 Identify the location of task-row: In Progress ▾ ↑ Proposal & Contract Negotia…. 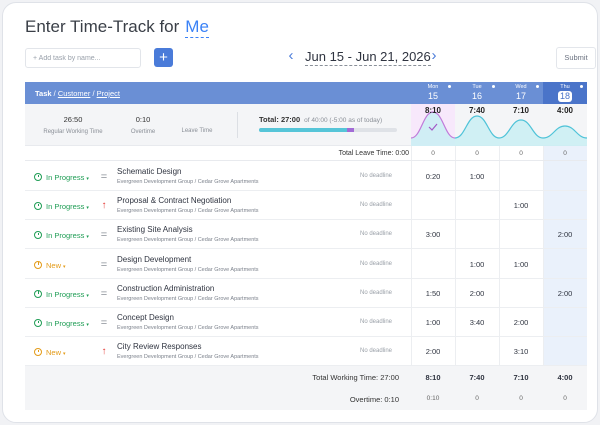
(306, 206).